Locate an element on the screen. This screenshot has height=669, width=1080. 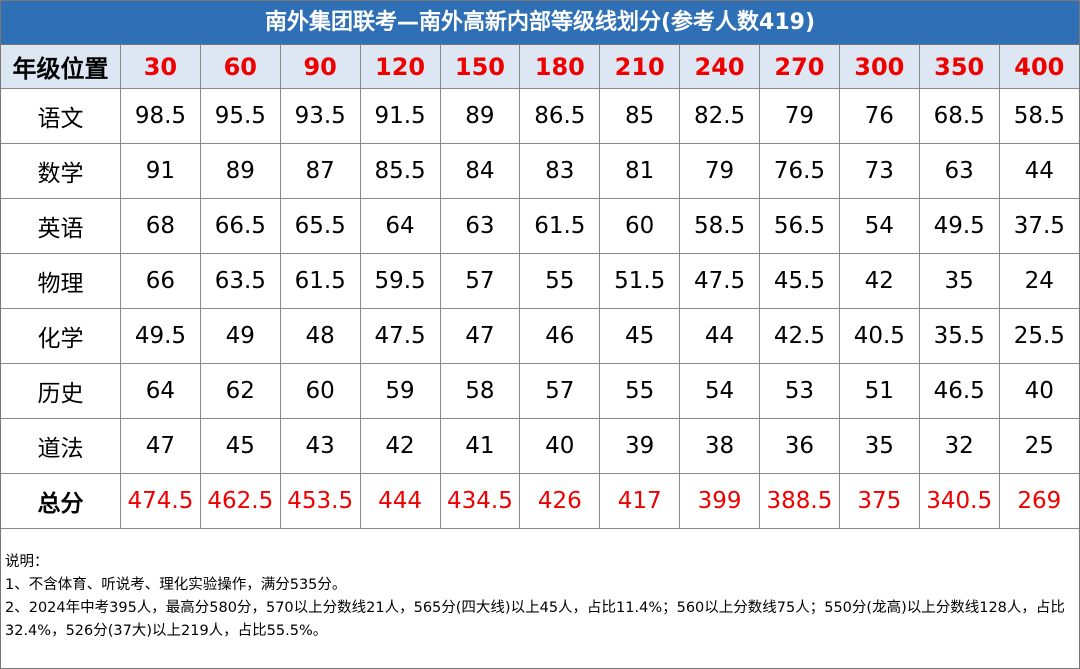
score-cell: 93.5 is located at coordinates (320, 116).